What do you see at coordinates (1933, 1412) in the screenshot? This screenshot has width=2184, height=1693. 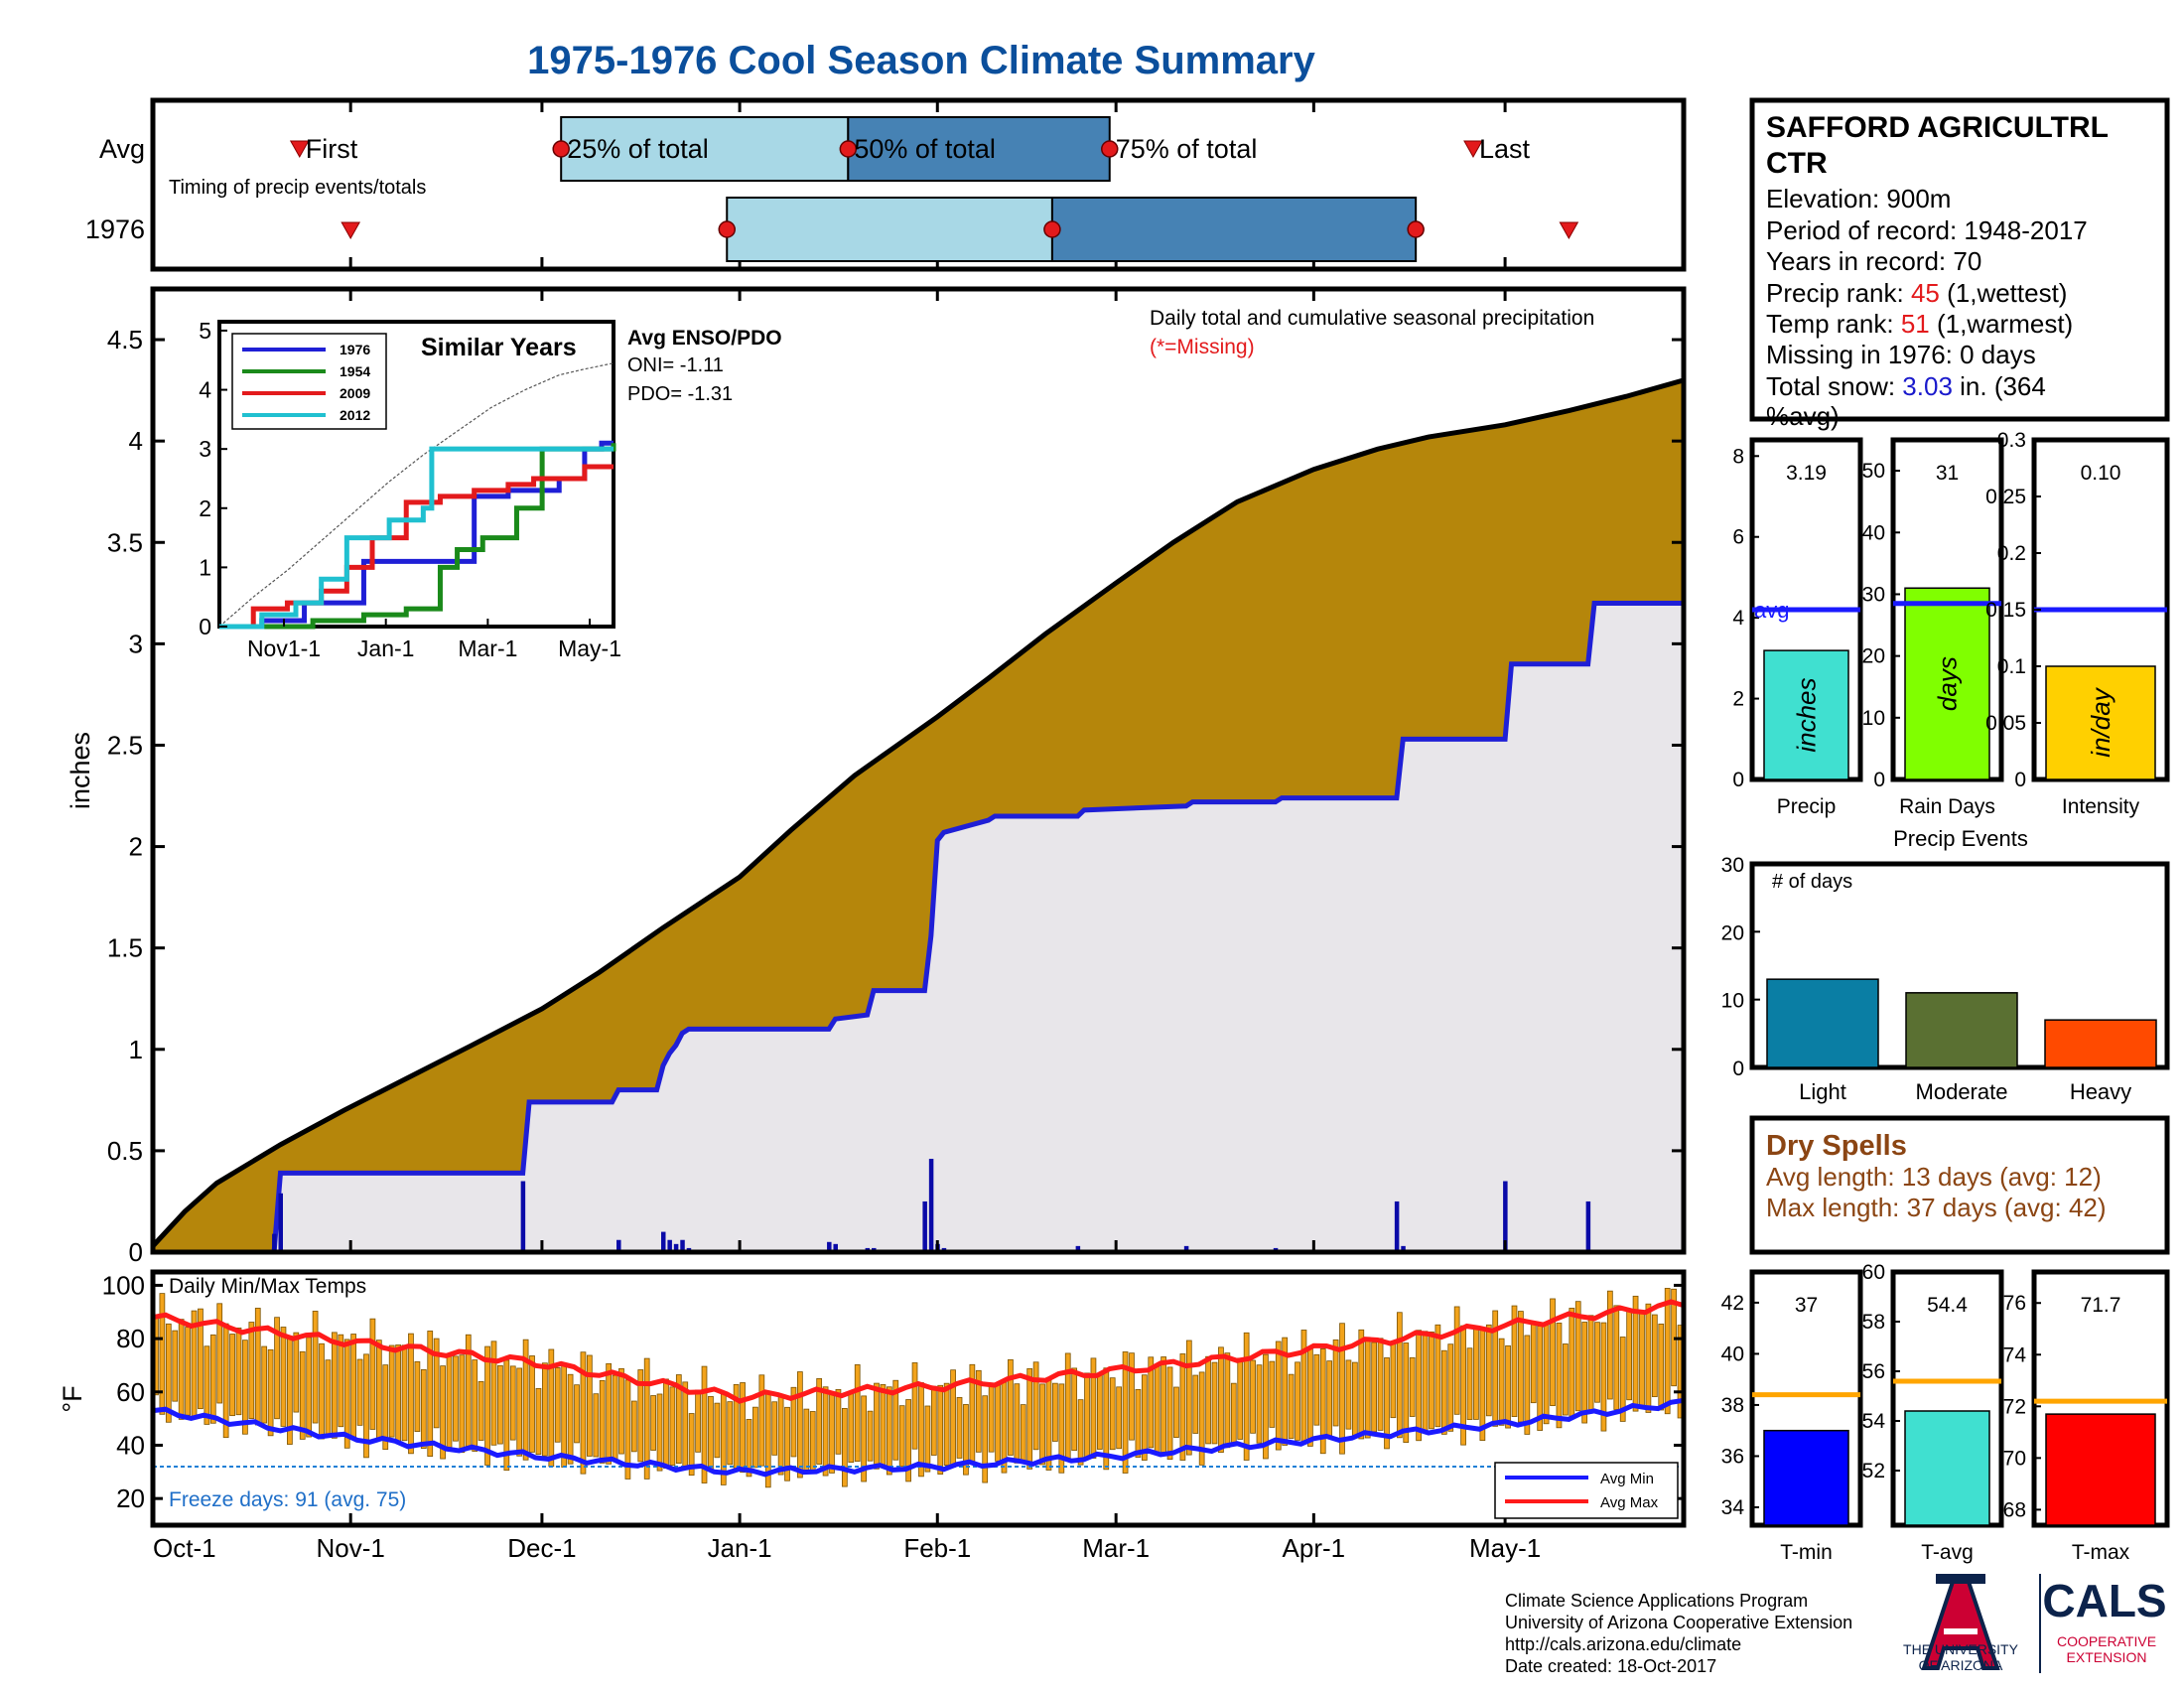 I see `tavg-panel: 54.4 52 54 56 58 60 T-avg` at bounding box center [1933, 1412].